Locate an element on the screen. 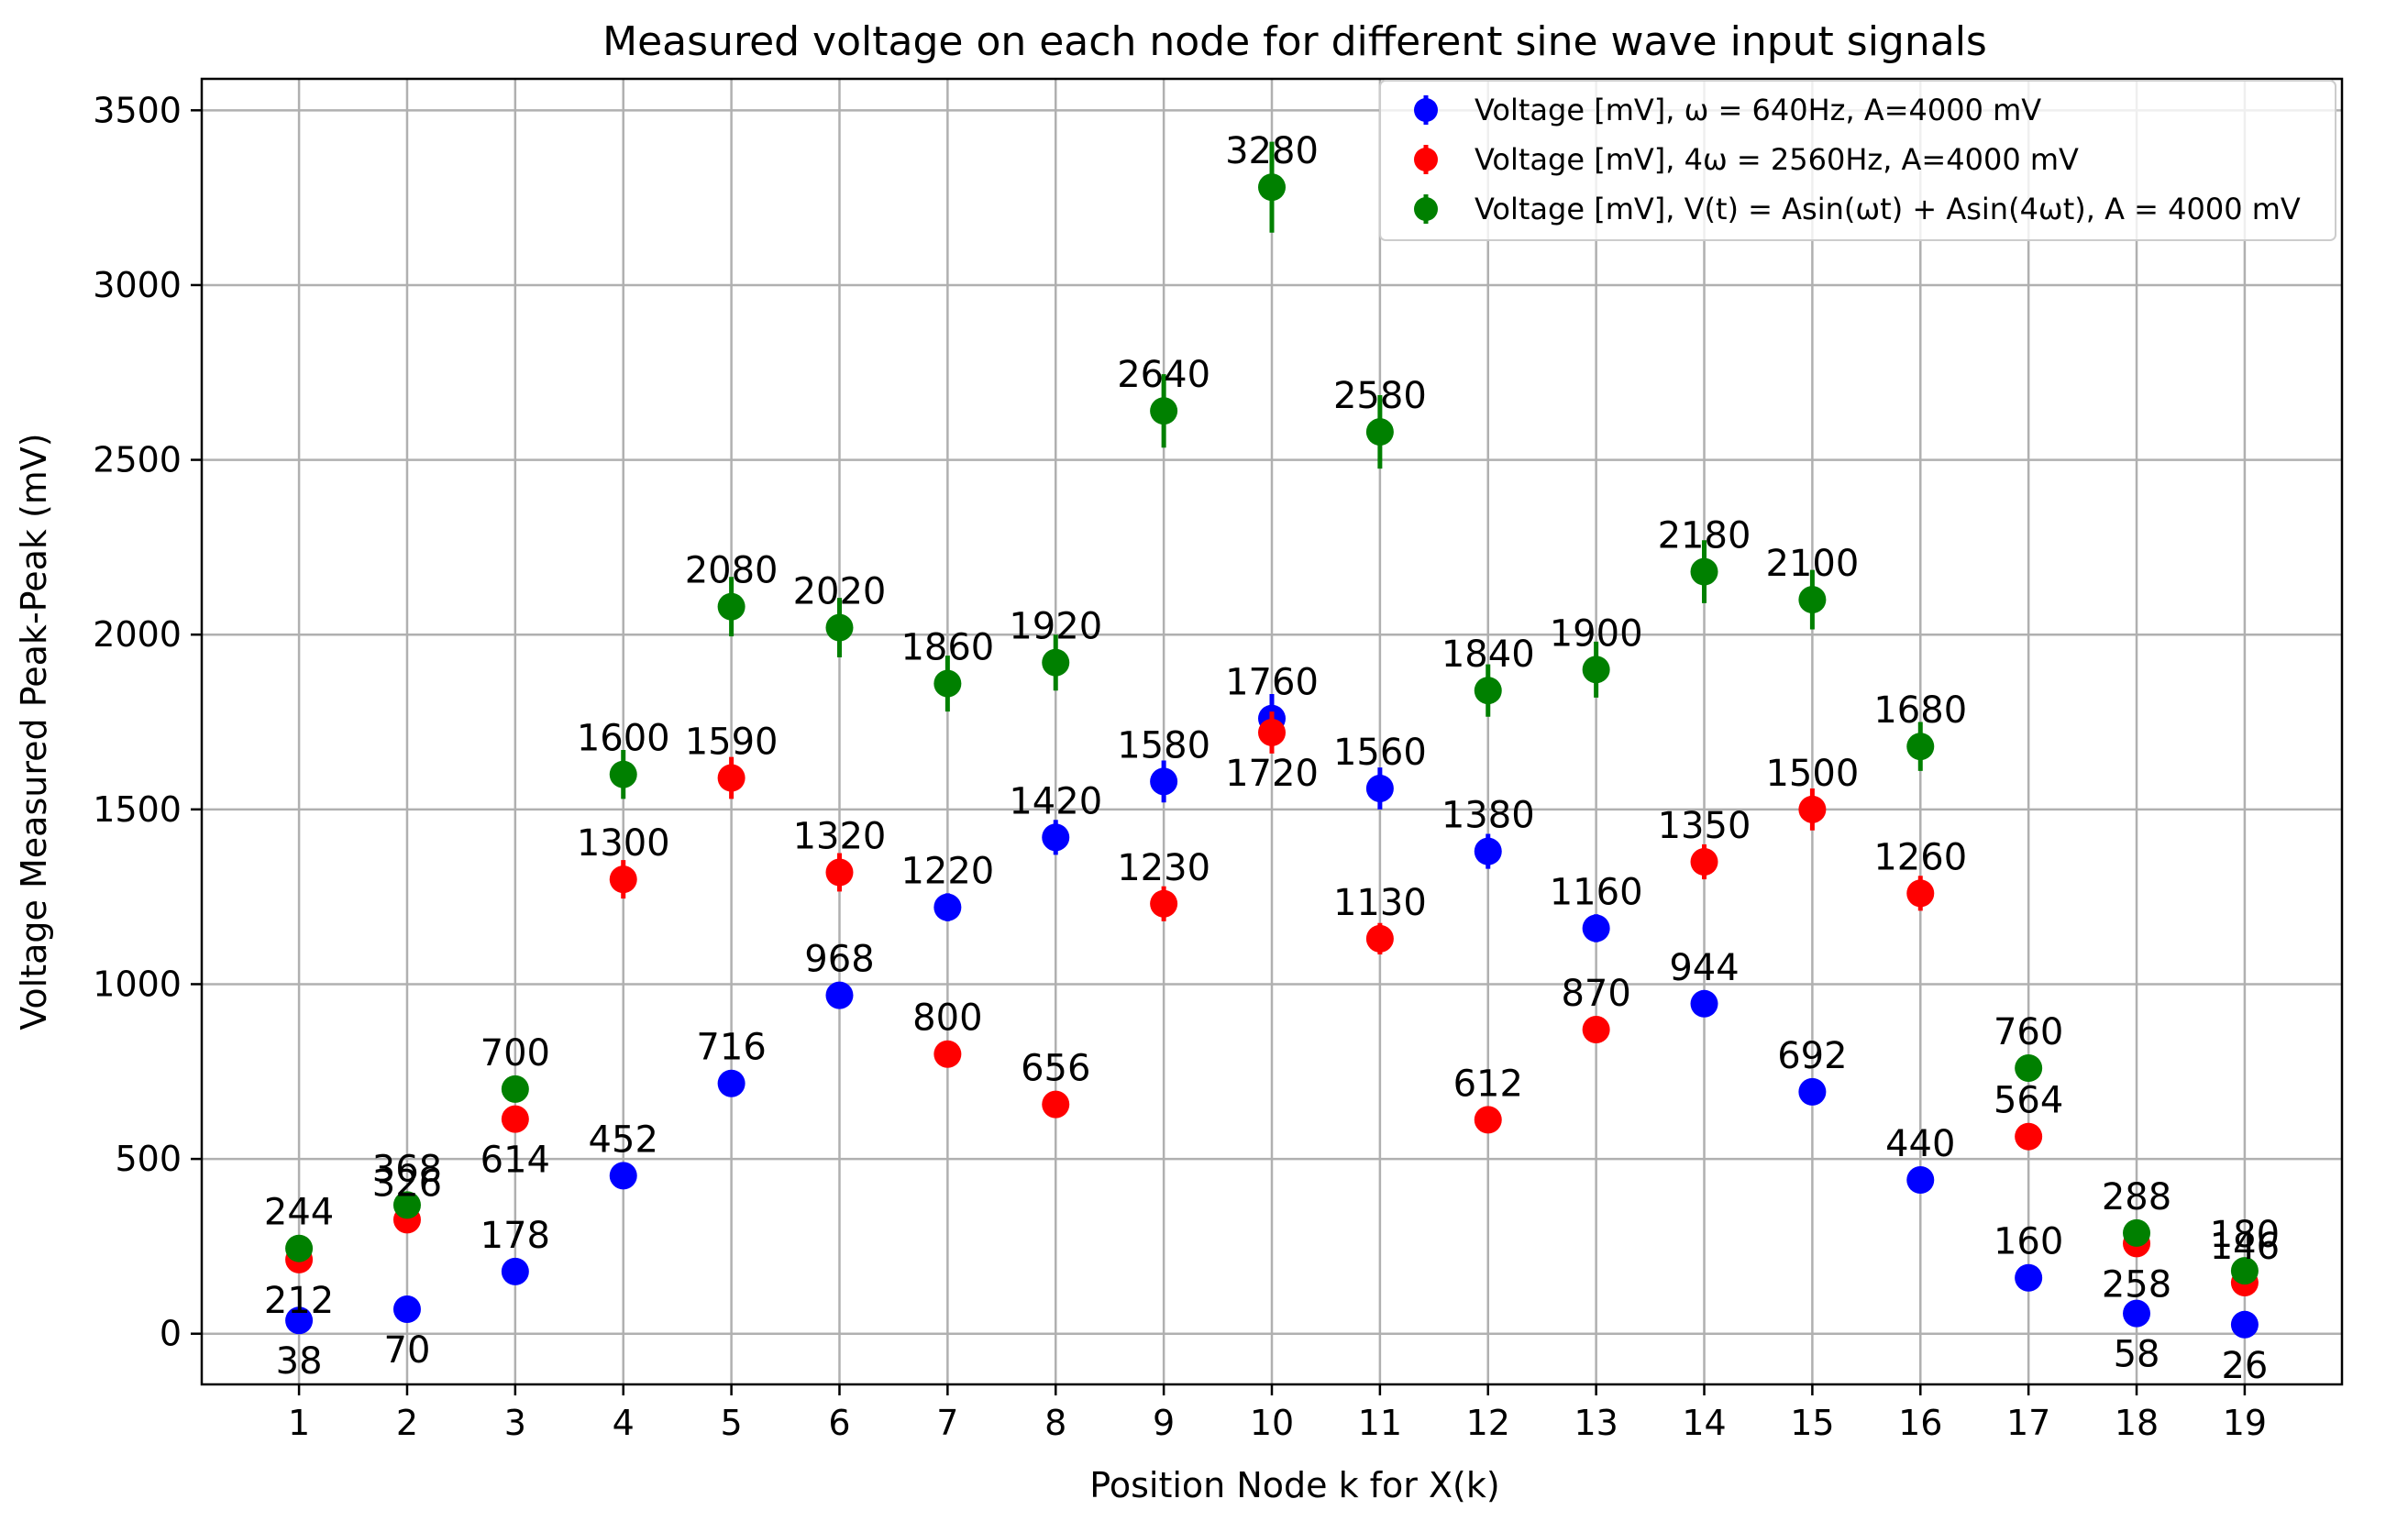 The image size is (2408, 1521). x-tick-label: 5 is located at coordinates (732, 1423).